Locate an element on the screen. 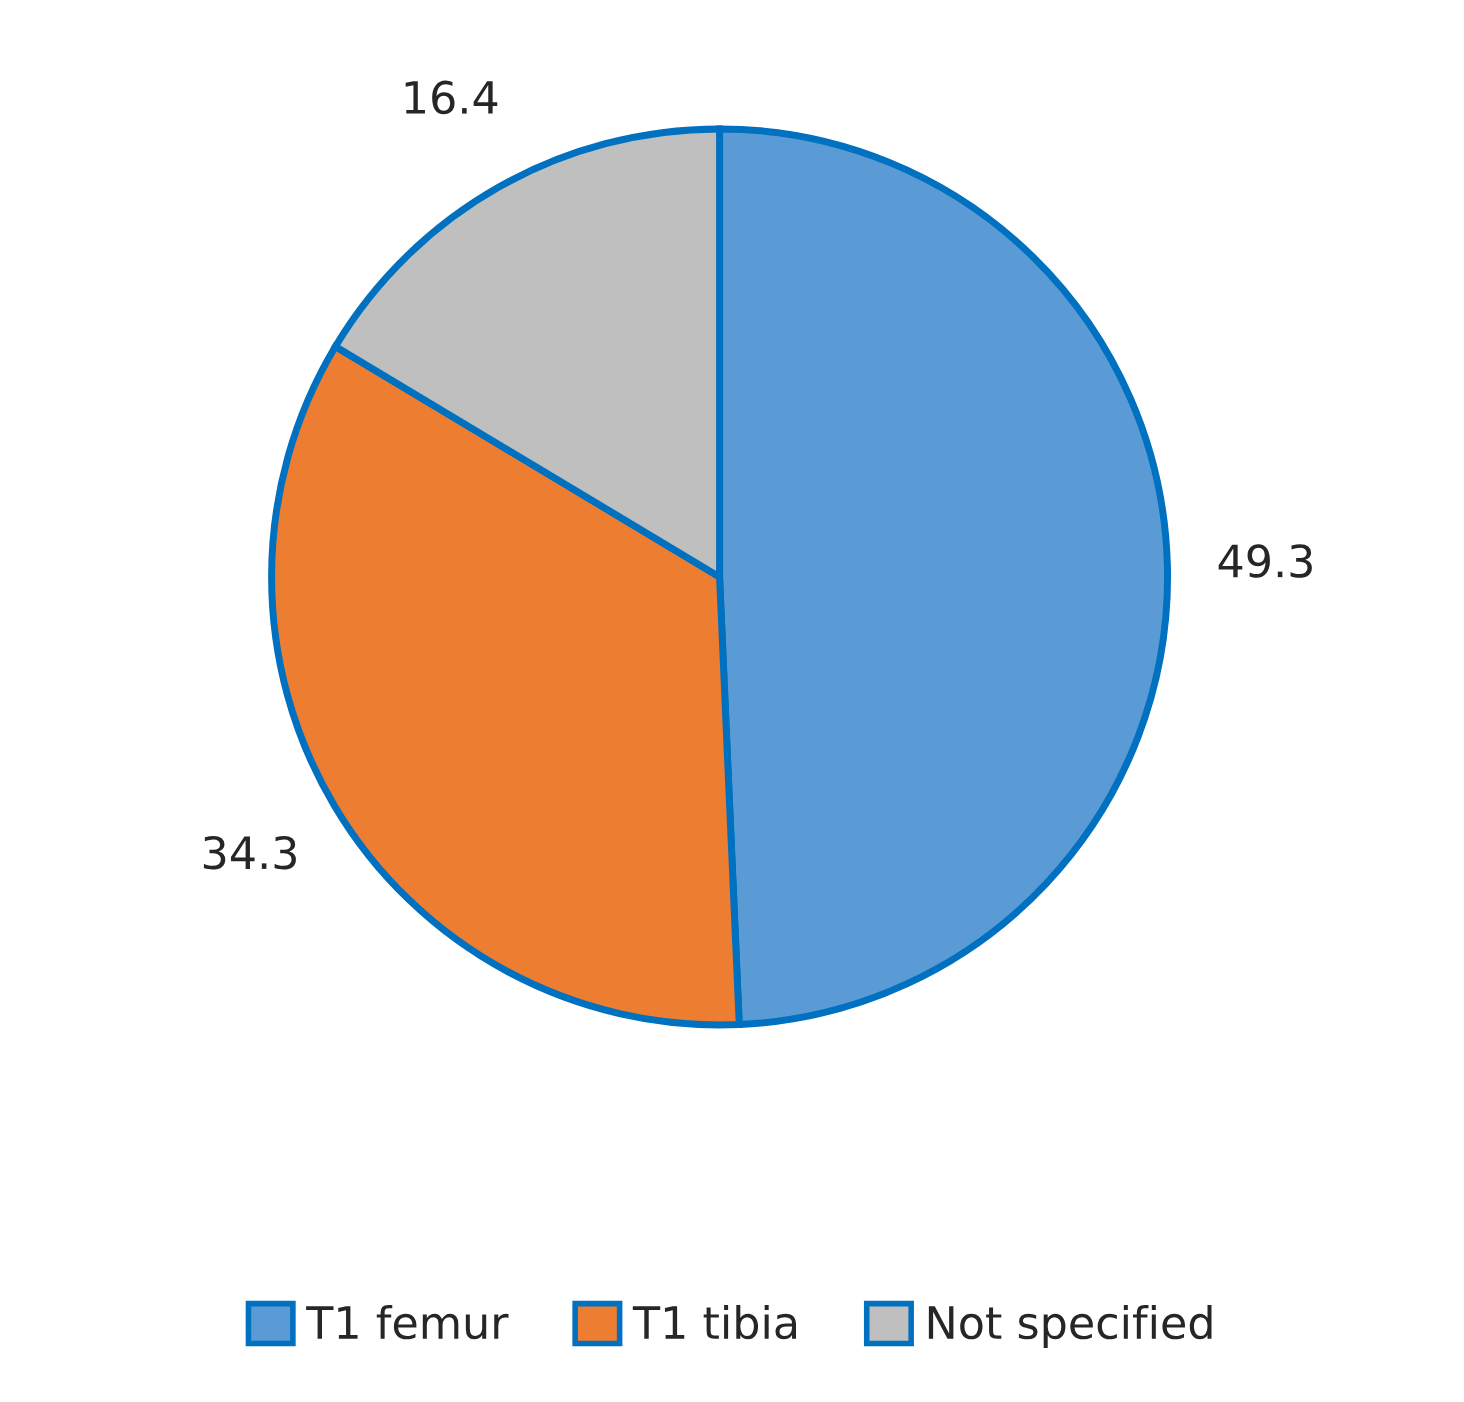 This screenshot has width=1464, height=1402. data-label: 16.4 is located at coordinates (451, 97).